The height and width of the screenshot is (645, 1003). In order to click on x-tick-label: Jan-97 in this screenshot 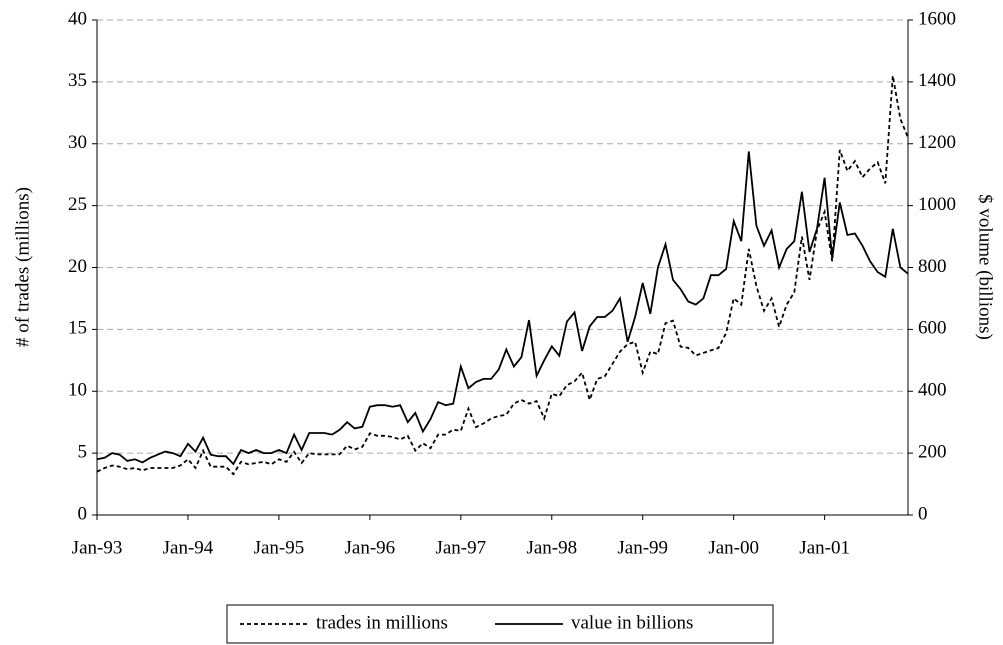, I will do `click(460, 547)`.